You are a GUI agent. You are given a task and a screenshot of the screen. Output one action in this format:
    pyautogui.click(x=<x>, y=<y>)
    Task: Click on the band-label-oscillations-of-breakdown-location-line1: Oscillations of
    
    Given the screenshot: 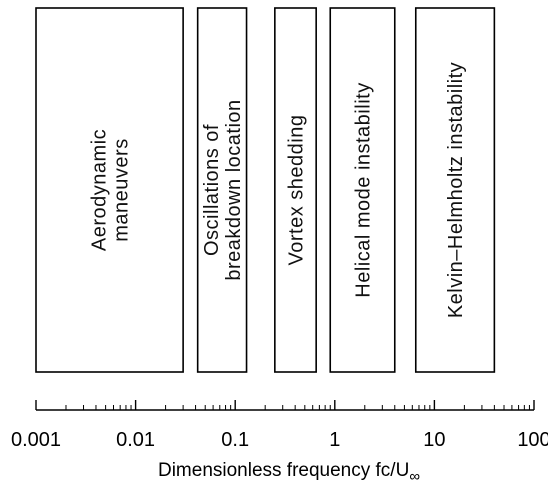 What is the action you would take?
    pyautogui.click(x=212, y=190)
    